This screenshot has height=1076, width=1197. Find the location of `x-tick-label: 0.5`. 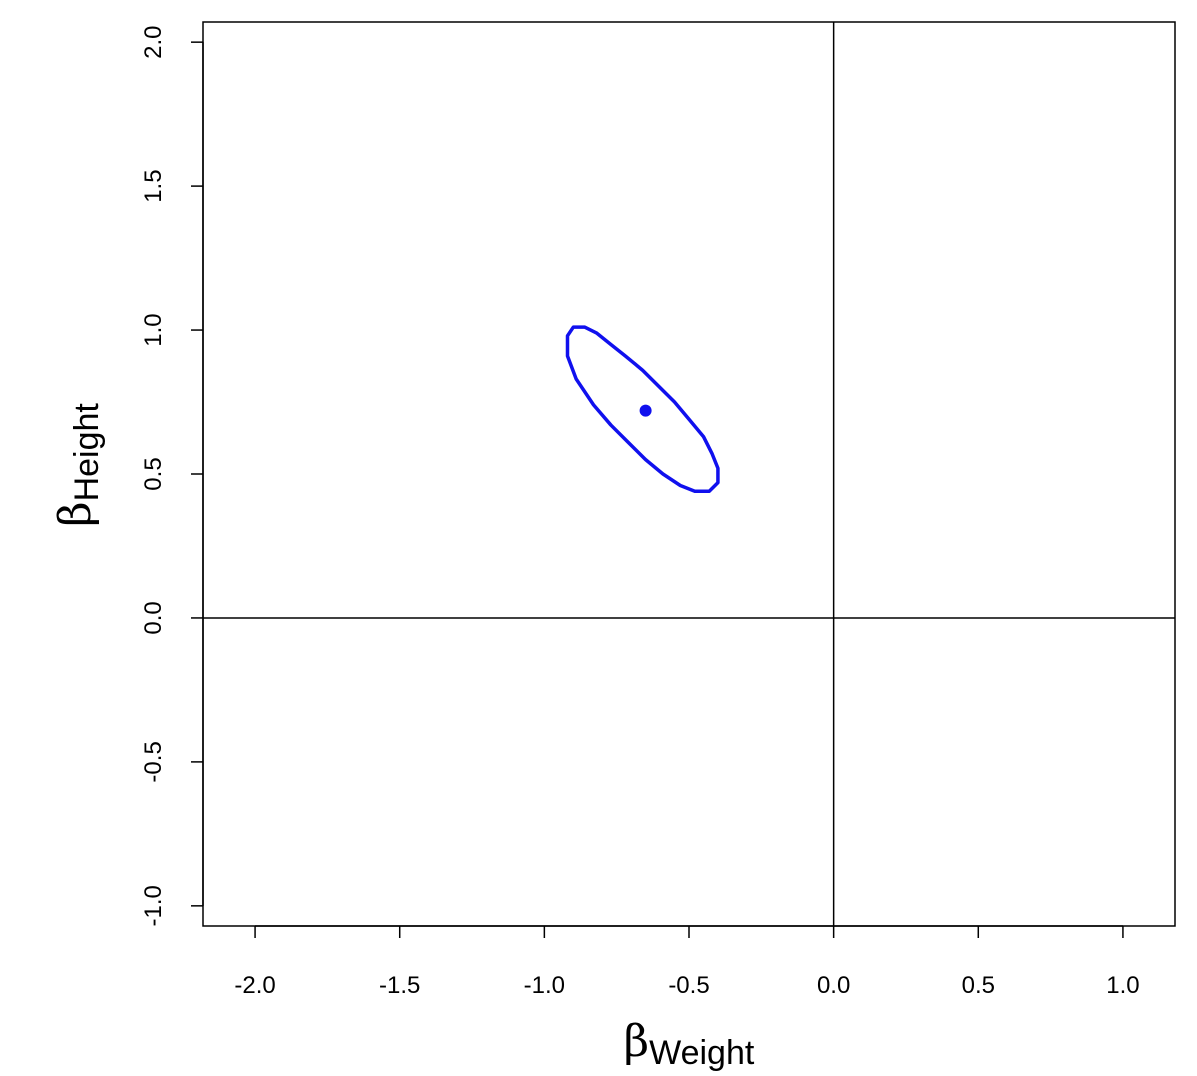

x-tick-label: 0.5 is located at coordinates (978, 985).